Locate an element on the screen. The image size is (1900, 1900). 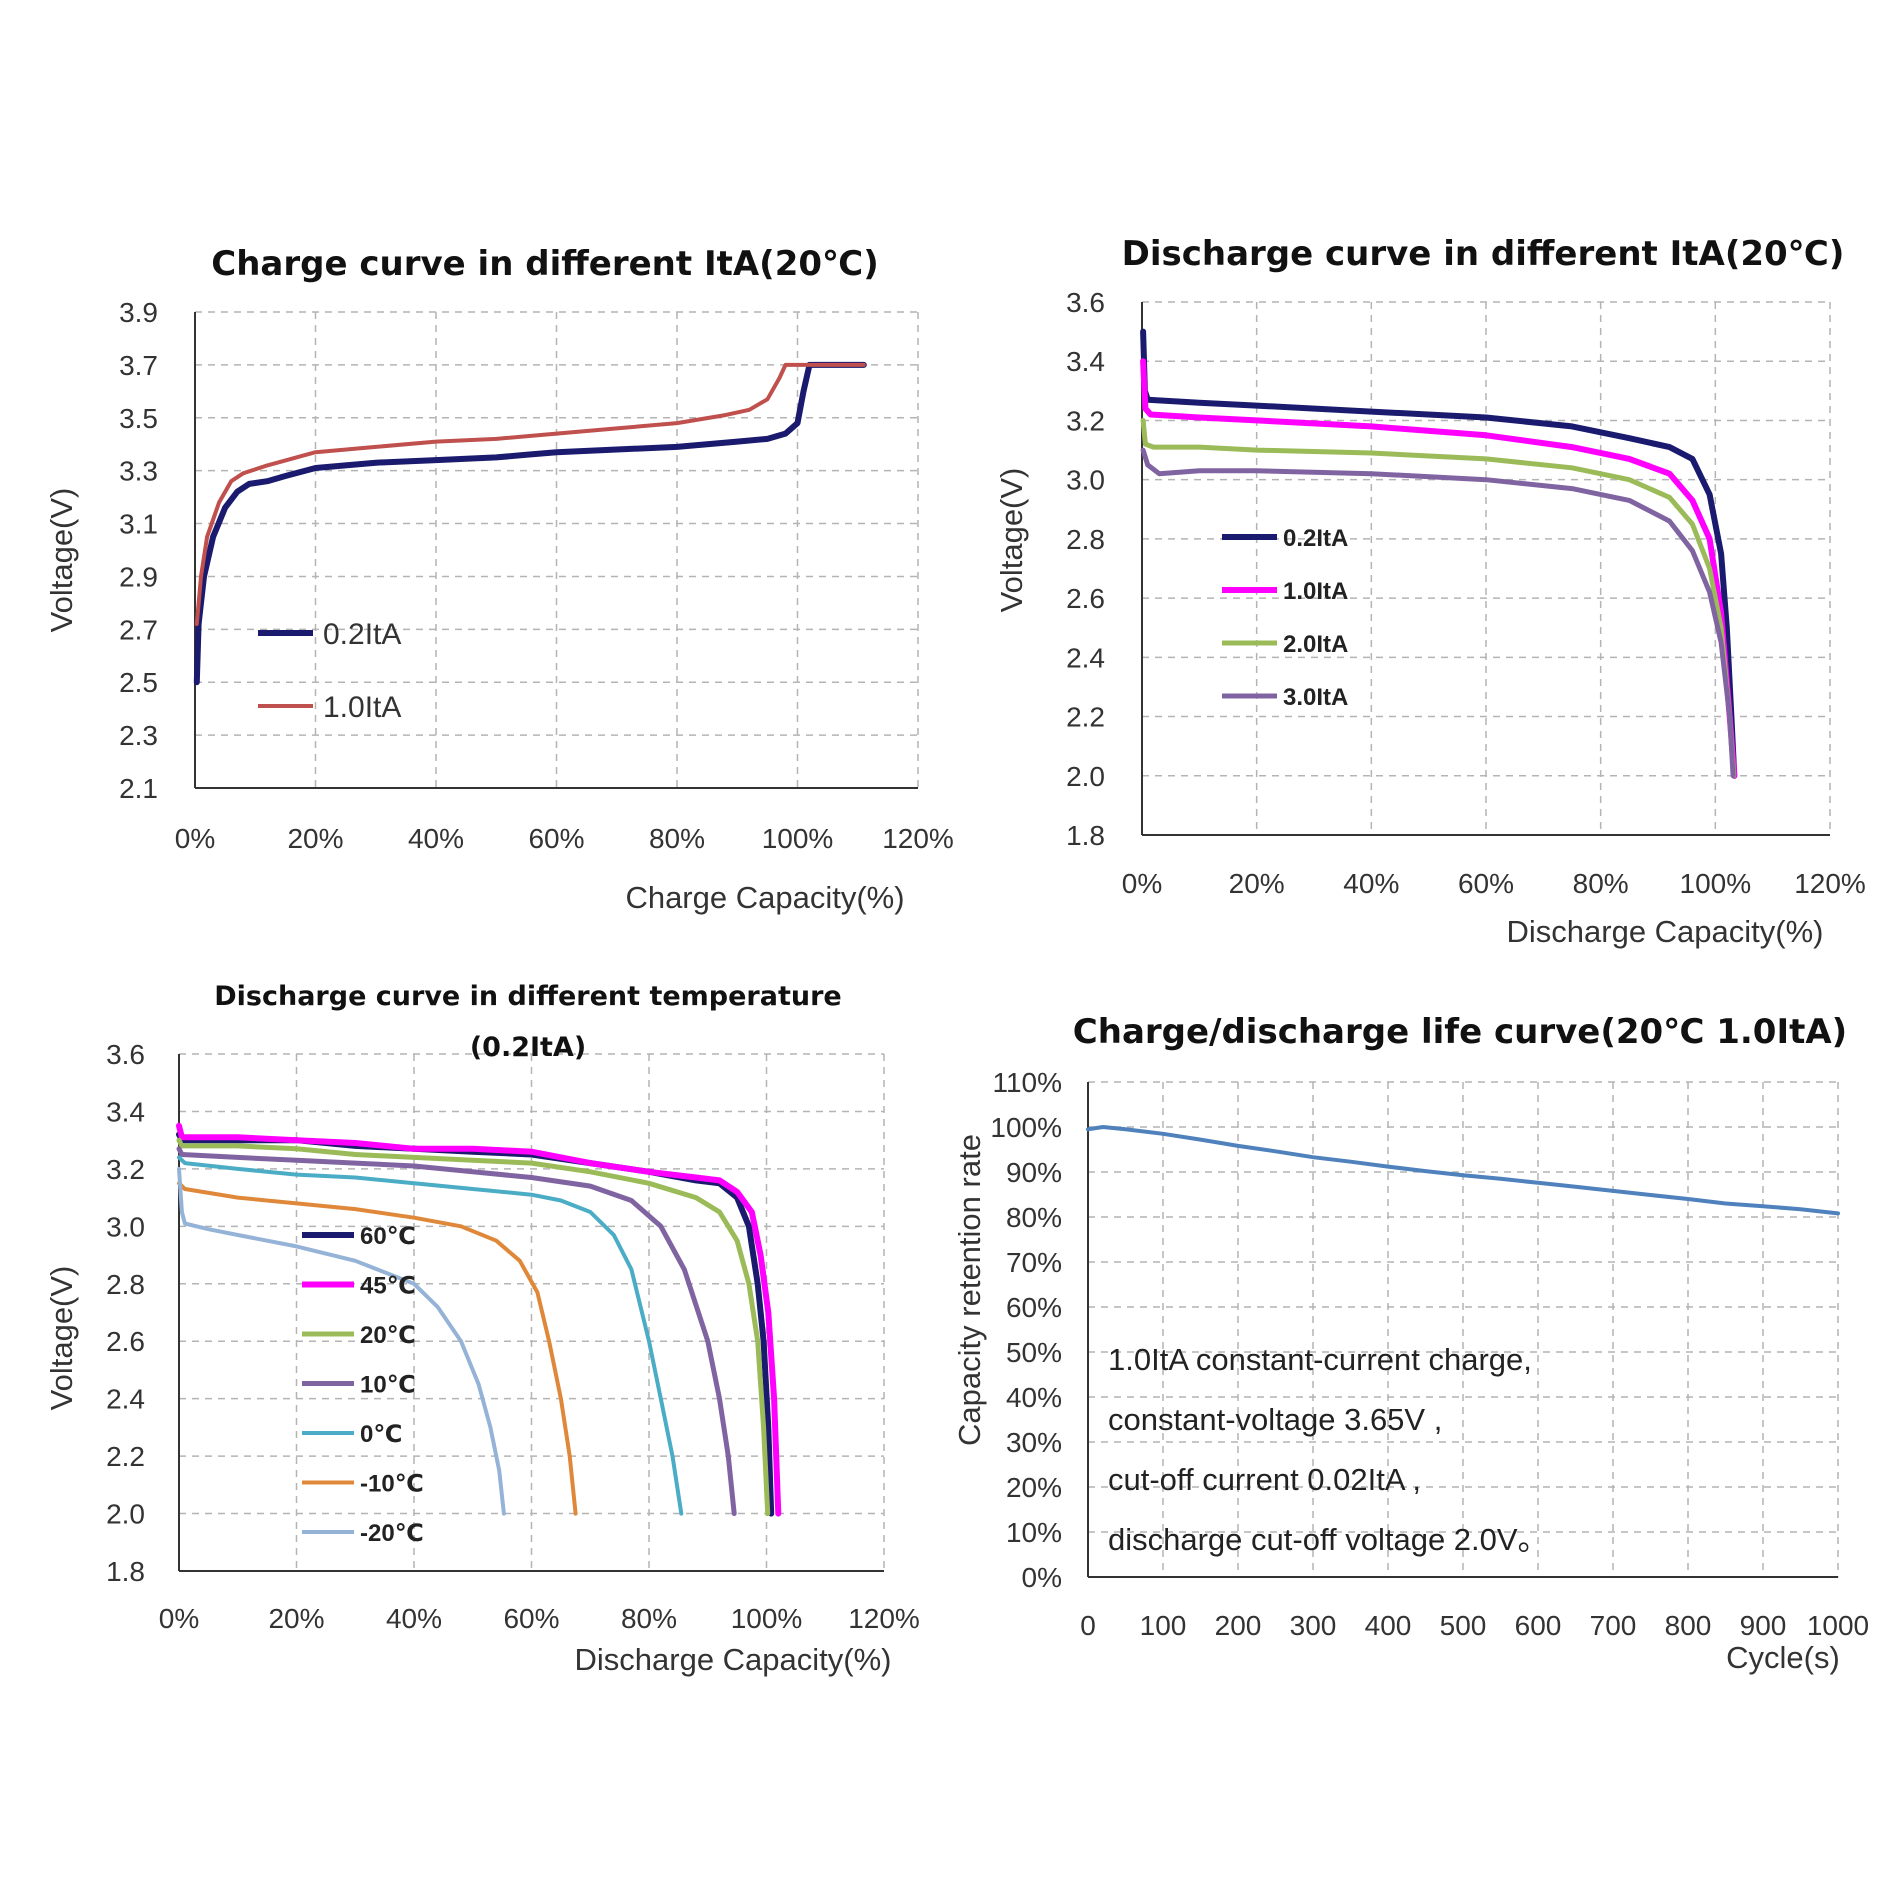
x-tick-label: 1000 is located at coordinates (1838, 1625).